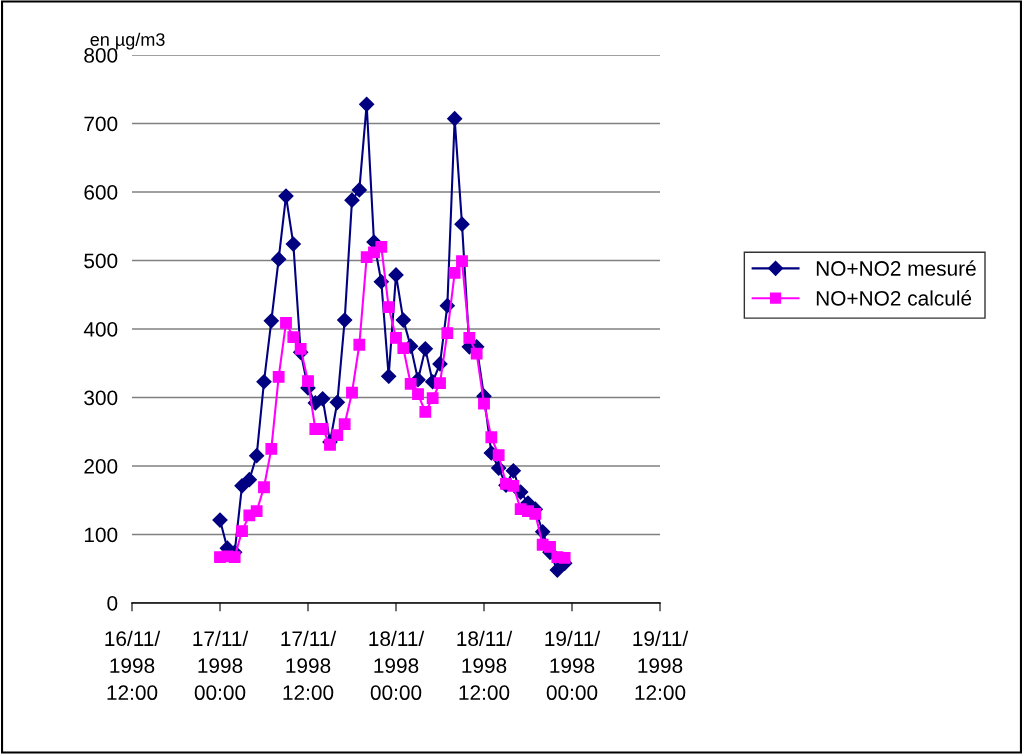 The height and width of the screenshot is (754, 1023). Describe the element at coordinates (101, 192) in the screenshot. I see `y-tick-label: 600` at that location.